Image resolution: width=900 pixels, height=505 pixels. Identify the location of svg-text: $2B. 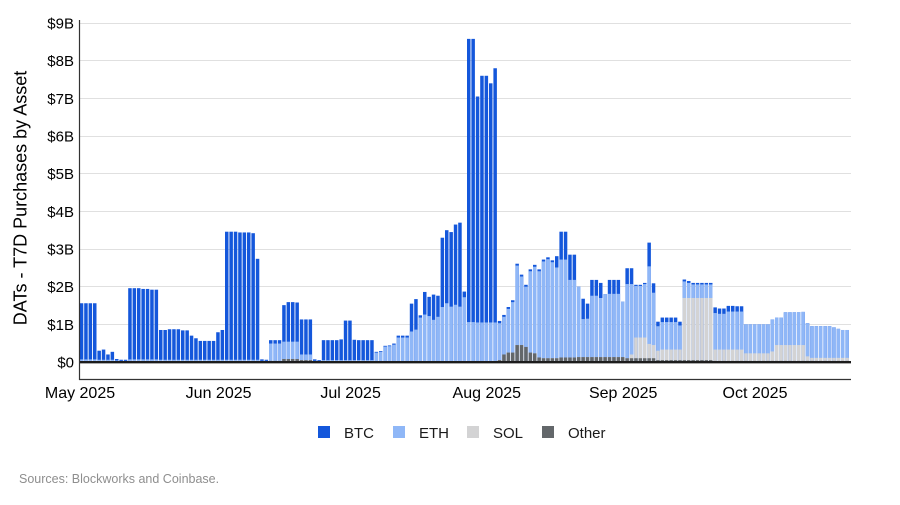
(60, 287).